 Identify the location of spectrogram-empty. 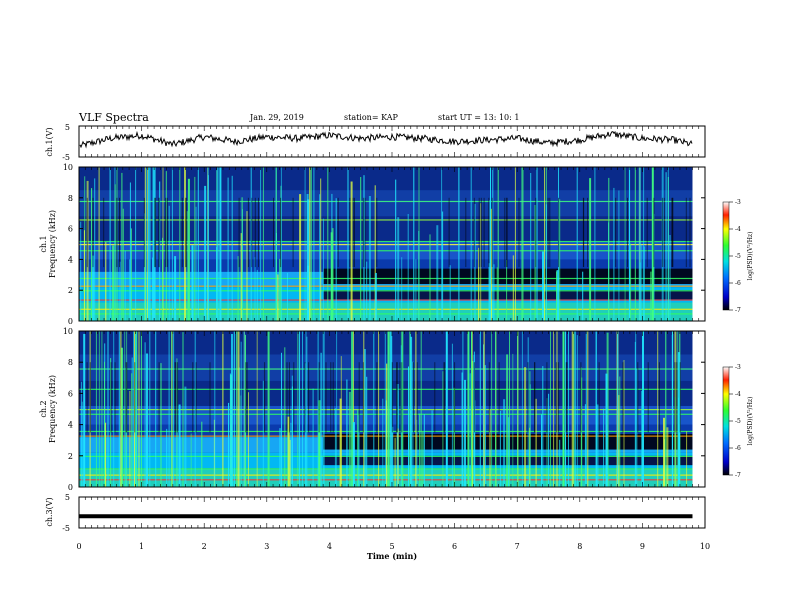
(698, 244).